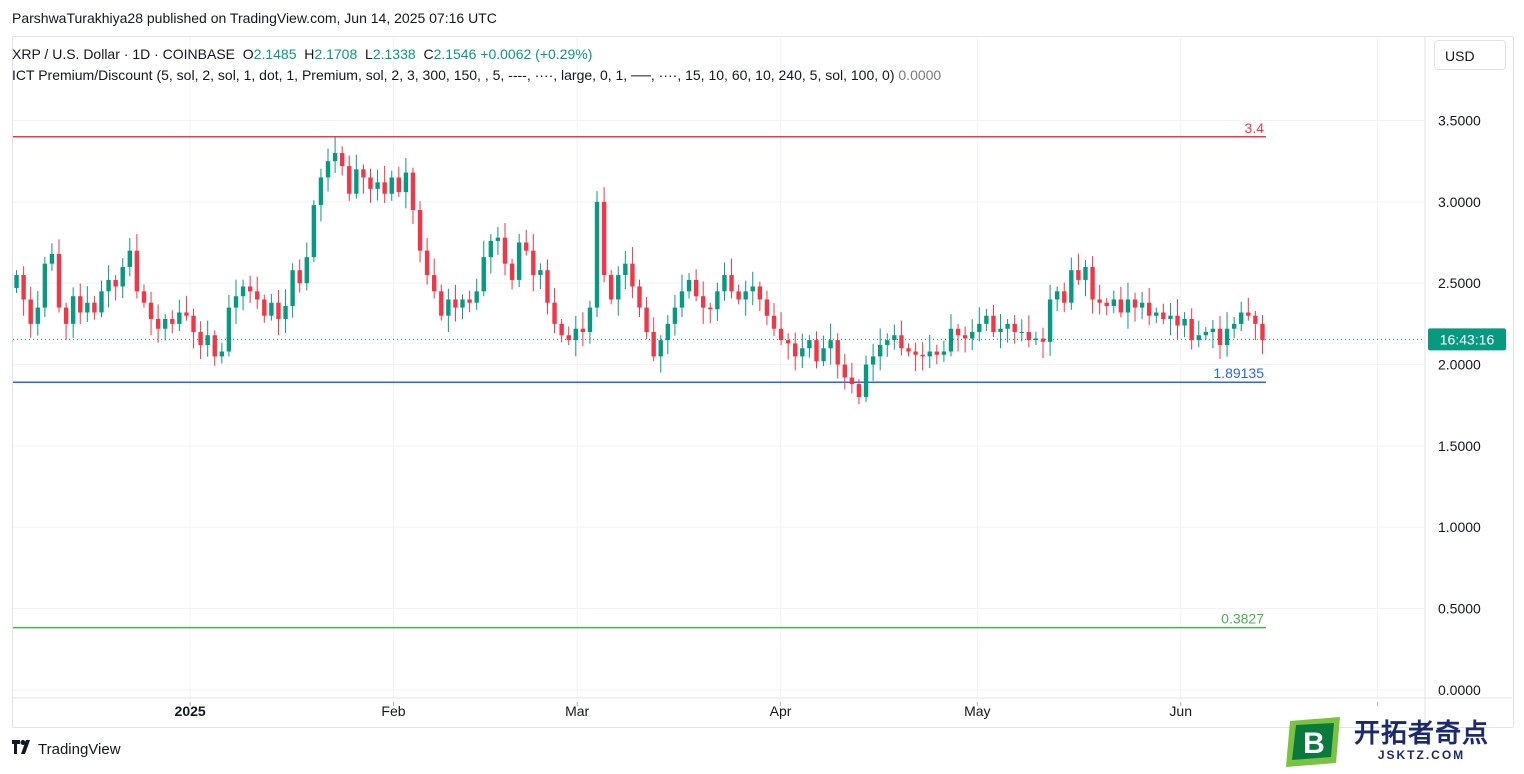 The width and height of the screenshot is (1524, 774). Describe the element at coordinates (23, 749) in the screenshot. I see `tradingview-icon` at that location.